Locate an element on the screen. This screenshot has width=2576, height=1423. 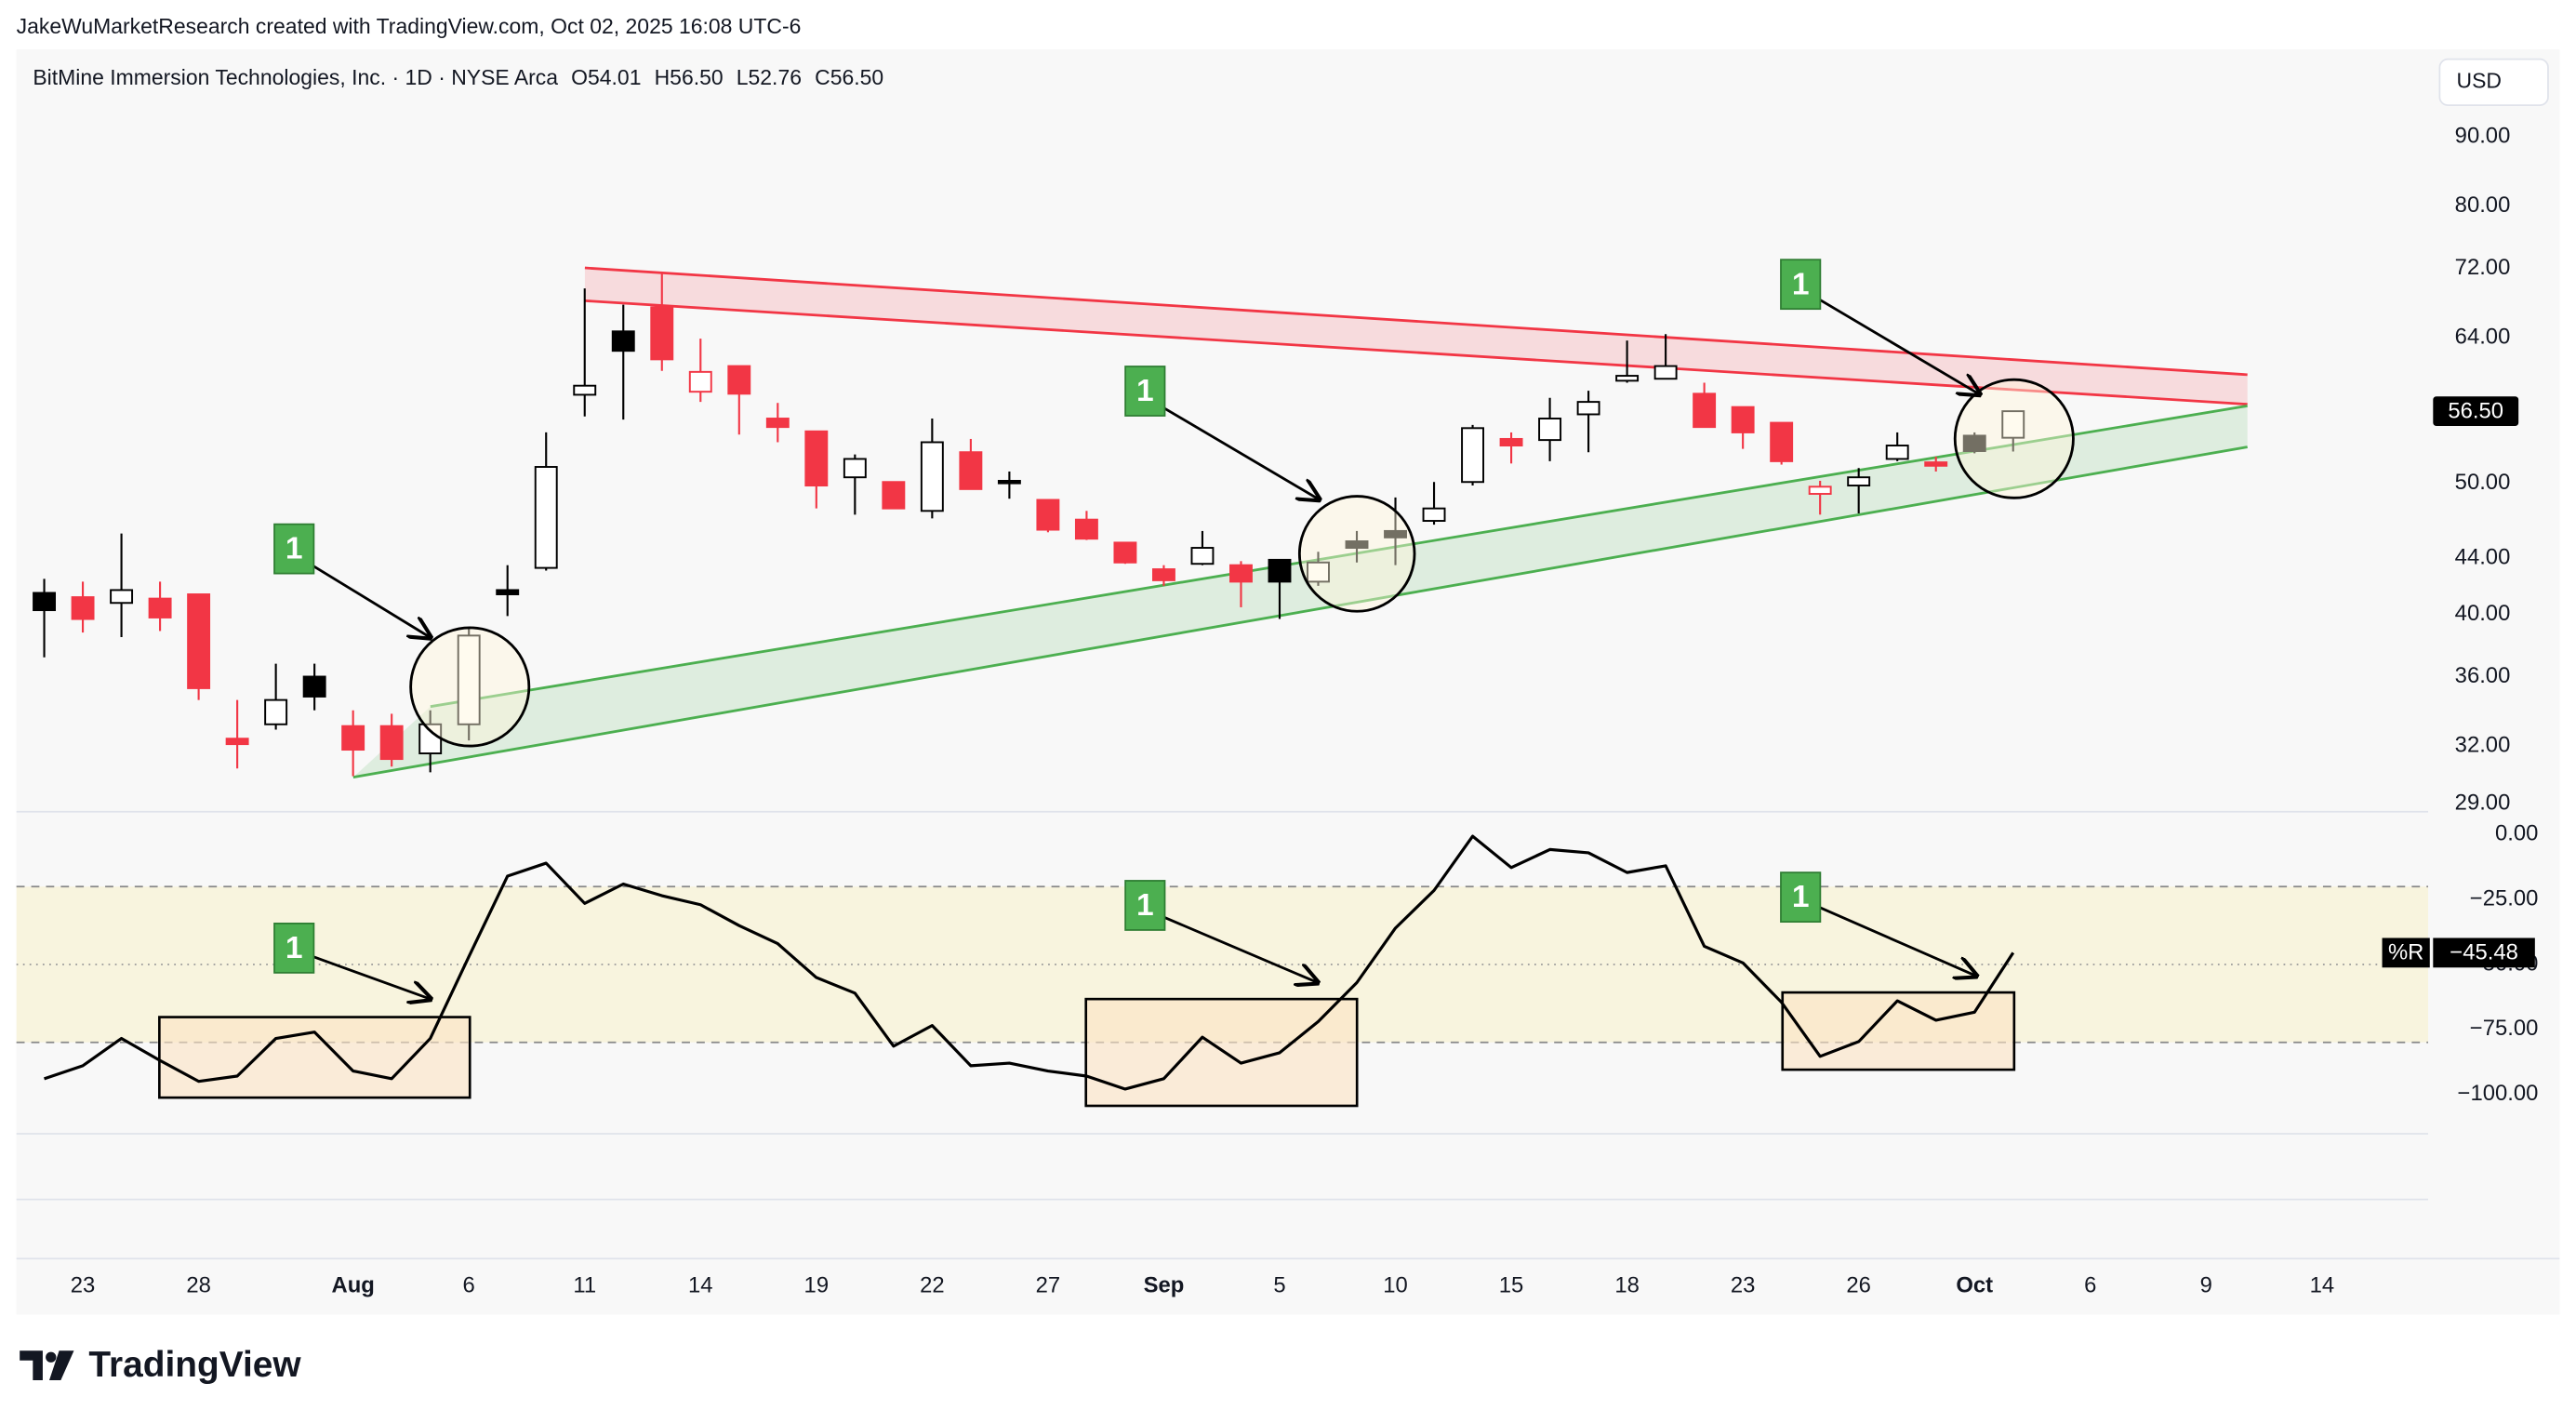
x-tick-label: 9 is located at coordinates (2206, 1286).